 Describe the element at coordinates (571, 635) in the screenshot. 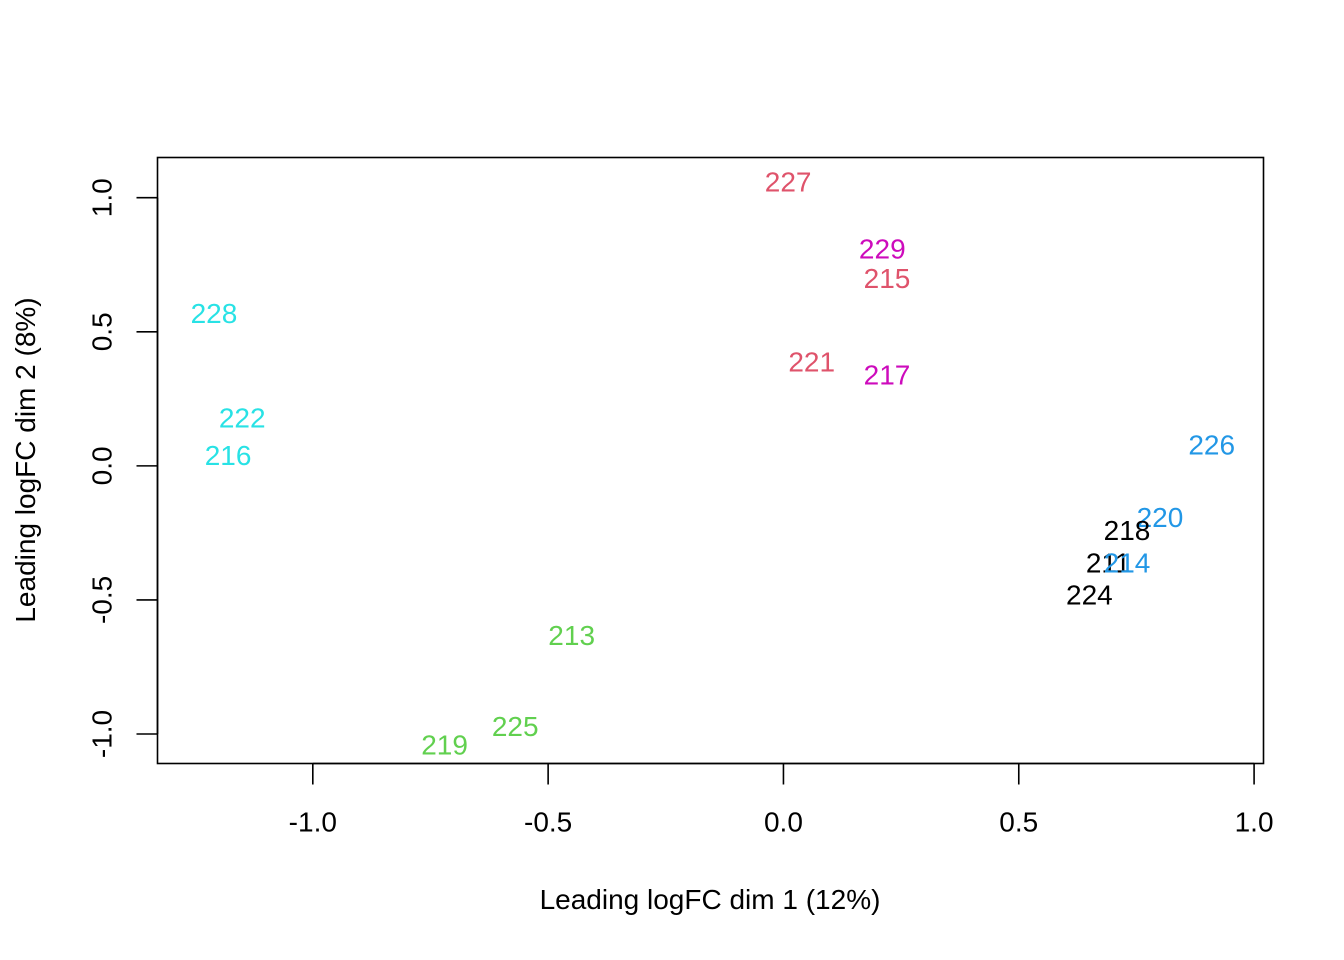

I see `point-label-213: 213` at that location.